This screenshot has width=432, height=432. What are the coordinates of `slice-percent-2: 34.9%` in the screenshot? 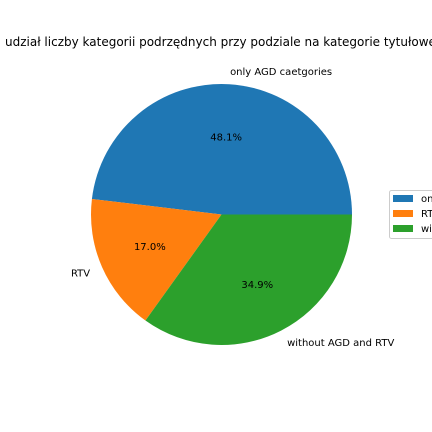 It's located at (257, 285).